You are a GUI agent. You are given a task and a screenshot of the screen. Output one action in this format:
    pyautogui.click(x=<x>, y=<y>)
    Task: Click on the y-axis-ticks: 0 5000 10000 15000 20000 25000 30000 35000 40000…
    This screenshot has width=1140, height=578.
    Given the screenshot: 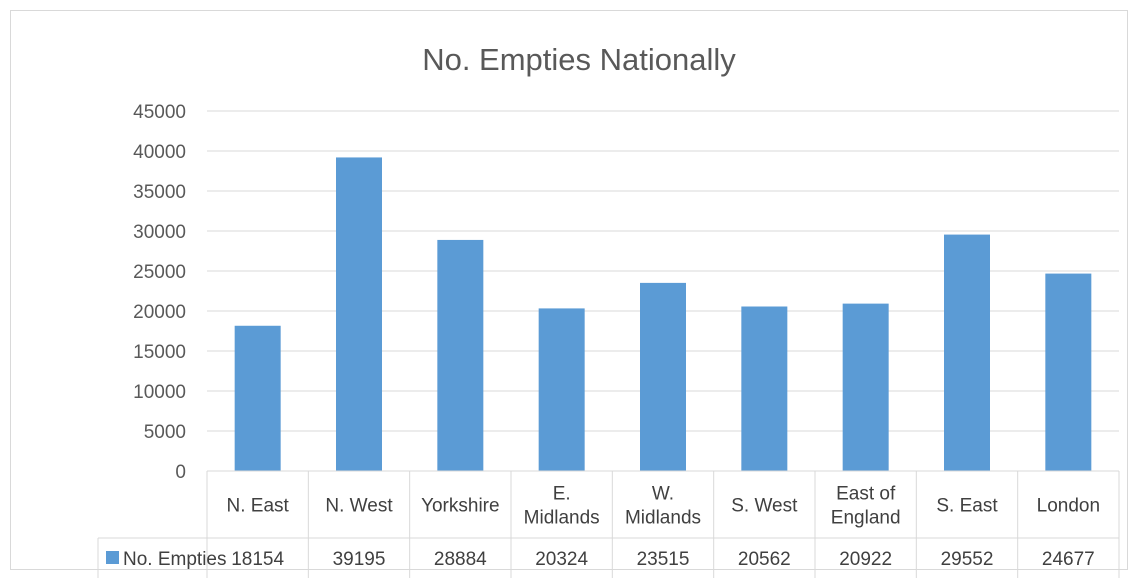 What is the action you would take?
    pyautogui.click(x=159, y=292)
    